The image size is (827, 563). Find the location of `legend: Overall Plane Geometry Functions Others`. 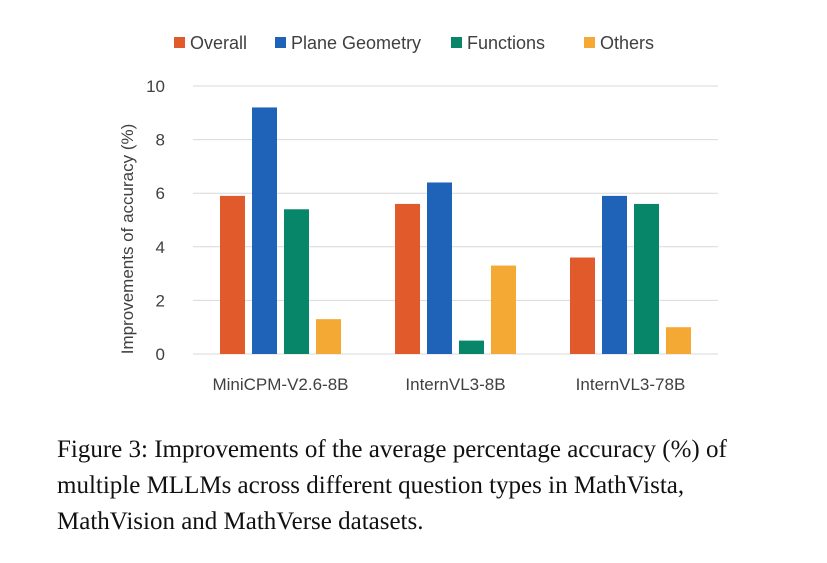

legend: Overall Plane Geometry Functions Others is located at coordinates (414, 43).